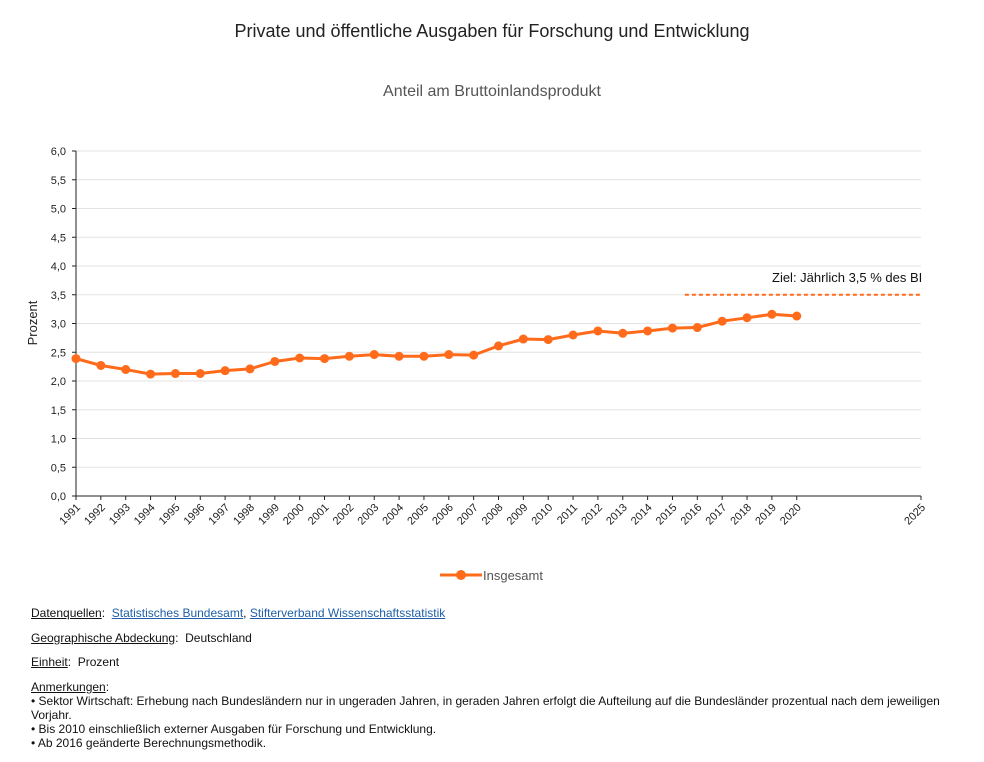 The width and height of the screenshot is (984, 762). Describe the element at coordinates (493, 515) in the screenshot. I see `x-tick-label: 2008` at that location.